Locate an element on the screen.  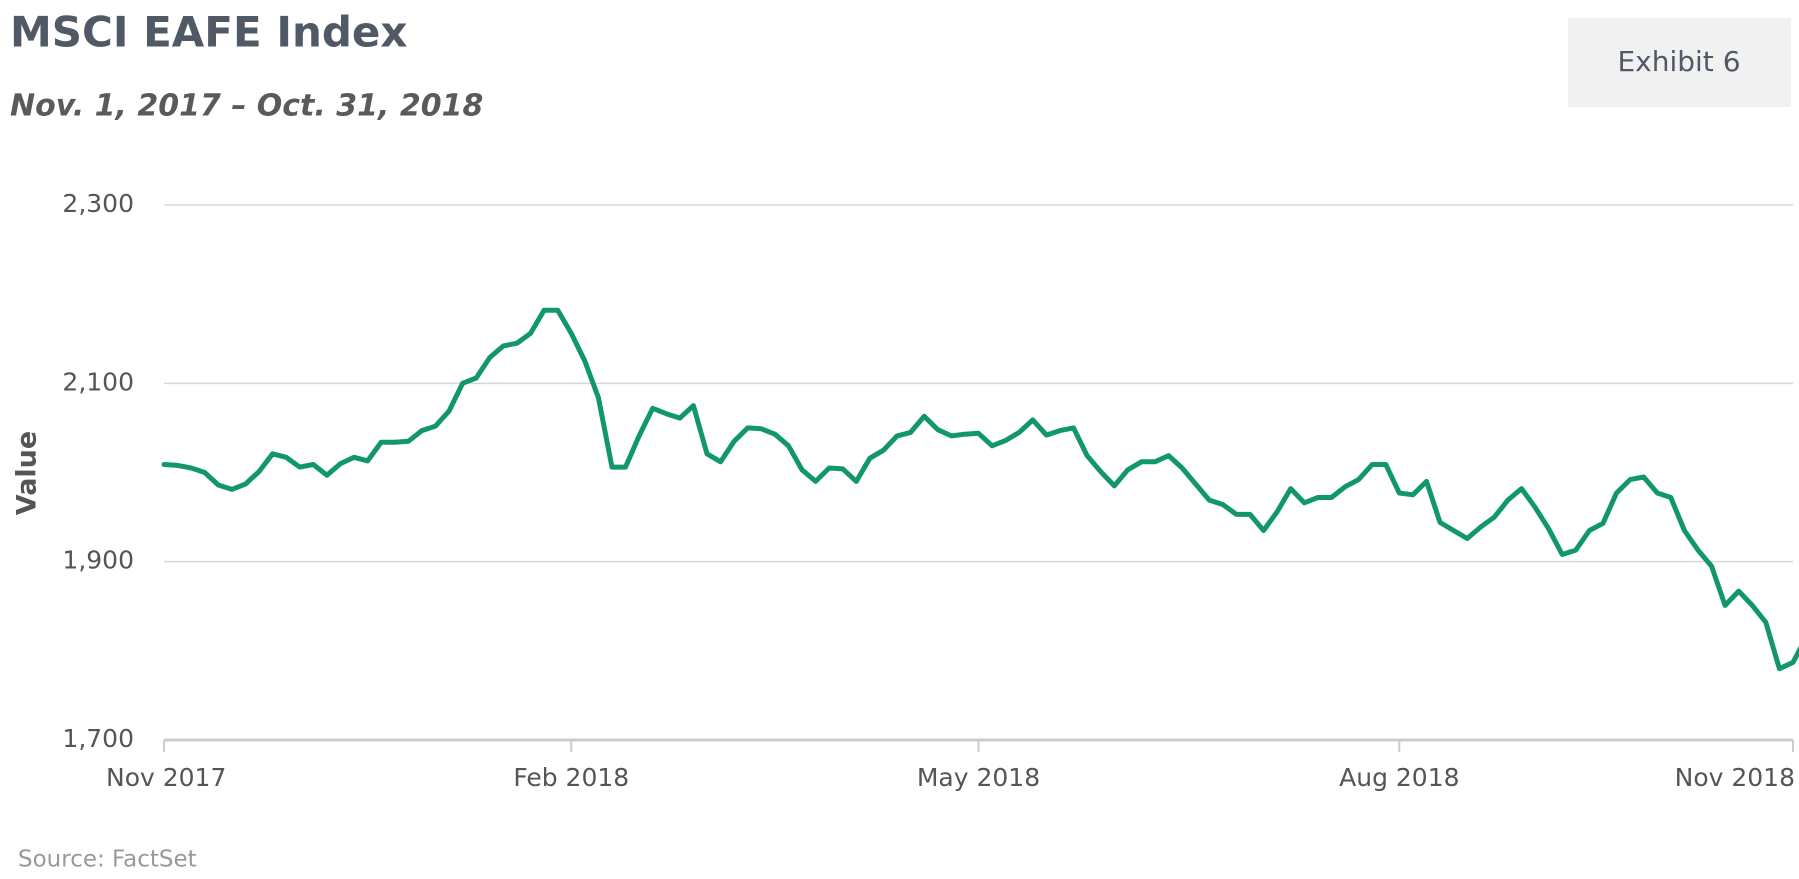
x-tick-label: May 2018 is located at coordinates (978, 777).